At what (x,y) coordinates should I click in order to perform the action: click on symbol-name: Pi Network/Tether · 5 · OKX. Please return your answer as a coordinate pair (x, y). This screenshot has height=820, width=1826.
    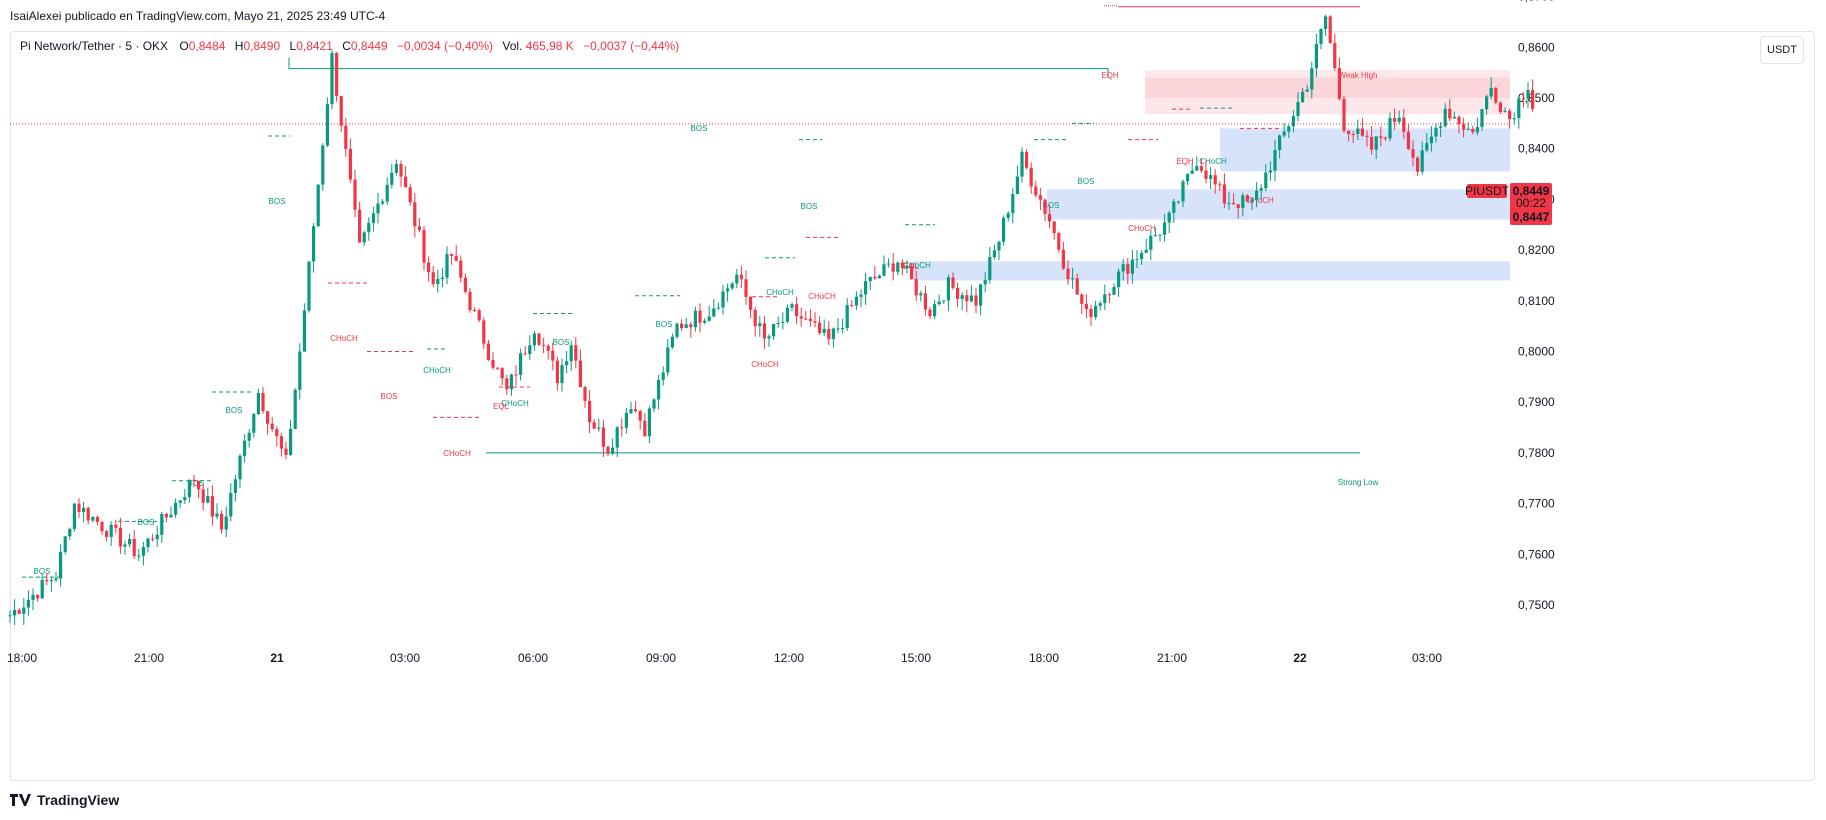
    Looking at the image, I should click on (94, 46).